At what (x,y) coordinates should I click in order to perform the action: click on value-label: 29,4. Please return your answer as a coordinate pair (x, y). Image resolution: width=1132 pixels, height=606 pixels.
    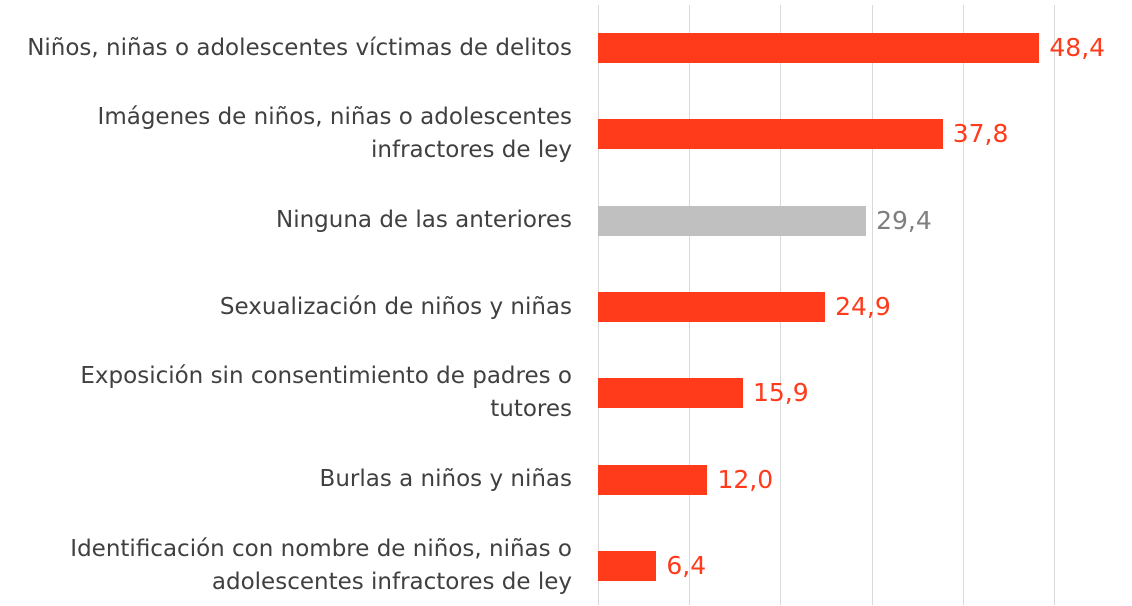
    Looking at the image, I should click on (904, 220).